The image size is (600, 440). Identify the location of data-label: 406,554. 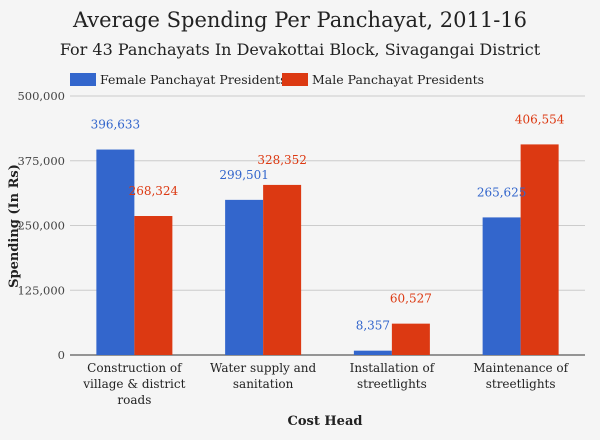
(540, 119).